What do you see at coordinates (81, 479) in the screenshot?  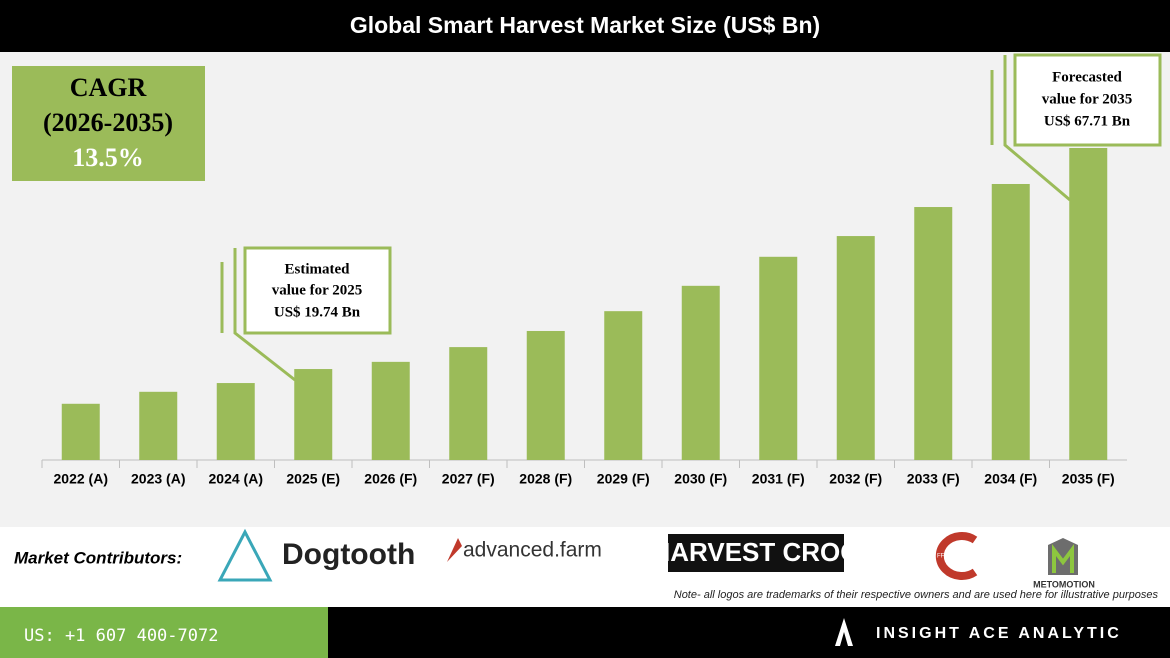 I see `x-tick-label: 2022 (A)` at bounding box center [81, 479].